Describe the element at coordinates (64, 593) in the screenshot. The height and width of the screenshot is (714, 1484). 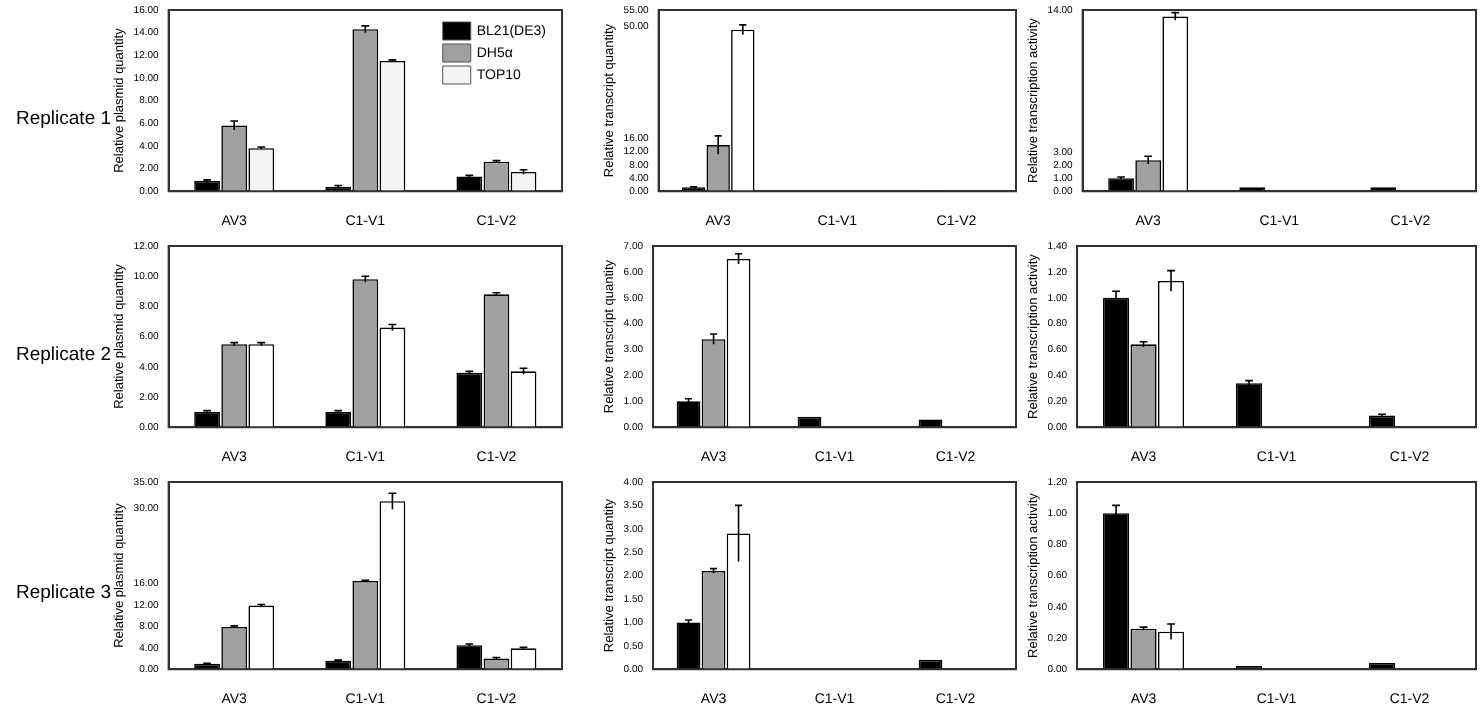
I see `text: Replicate 3` at that location.